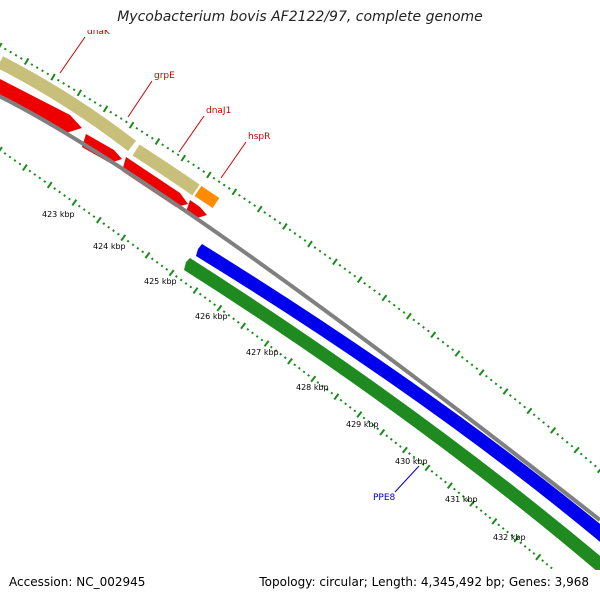  I want to click on gene-label-dnaK: dnaK, so click(99, 32).